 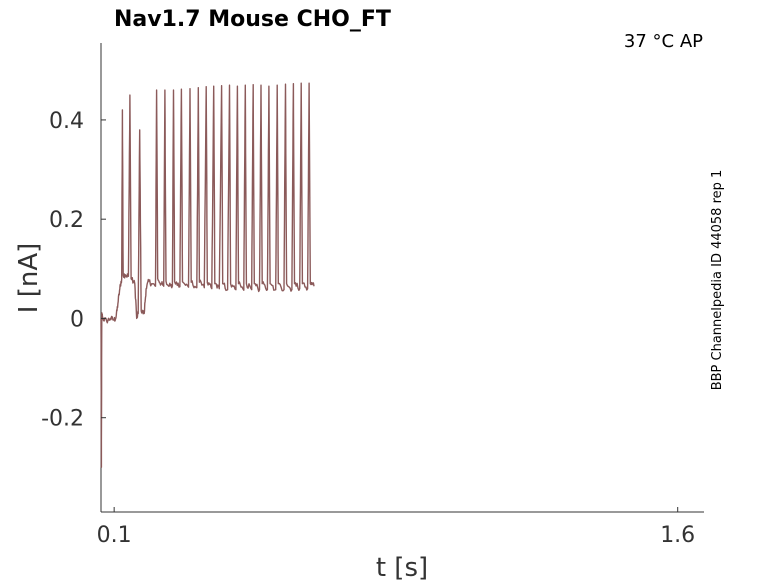 I want to click on x-tick-label-1: 1.6, so click(x=677, y=535).